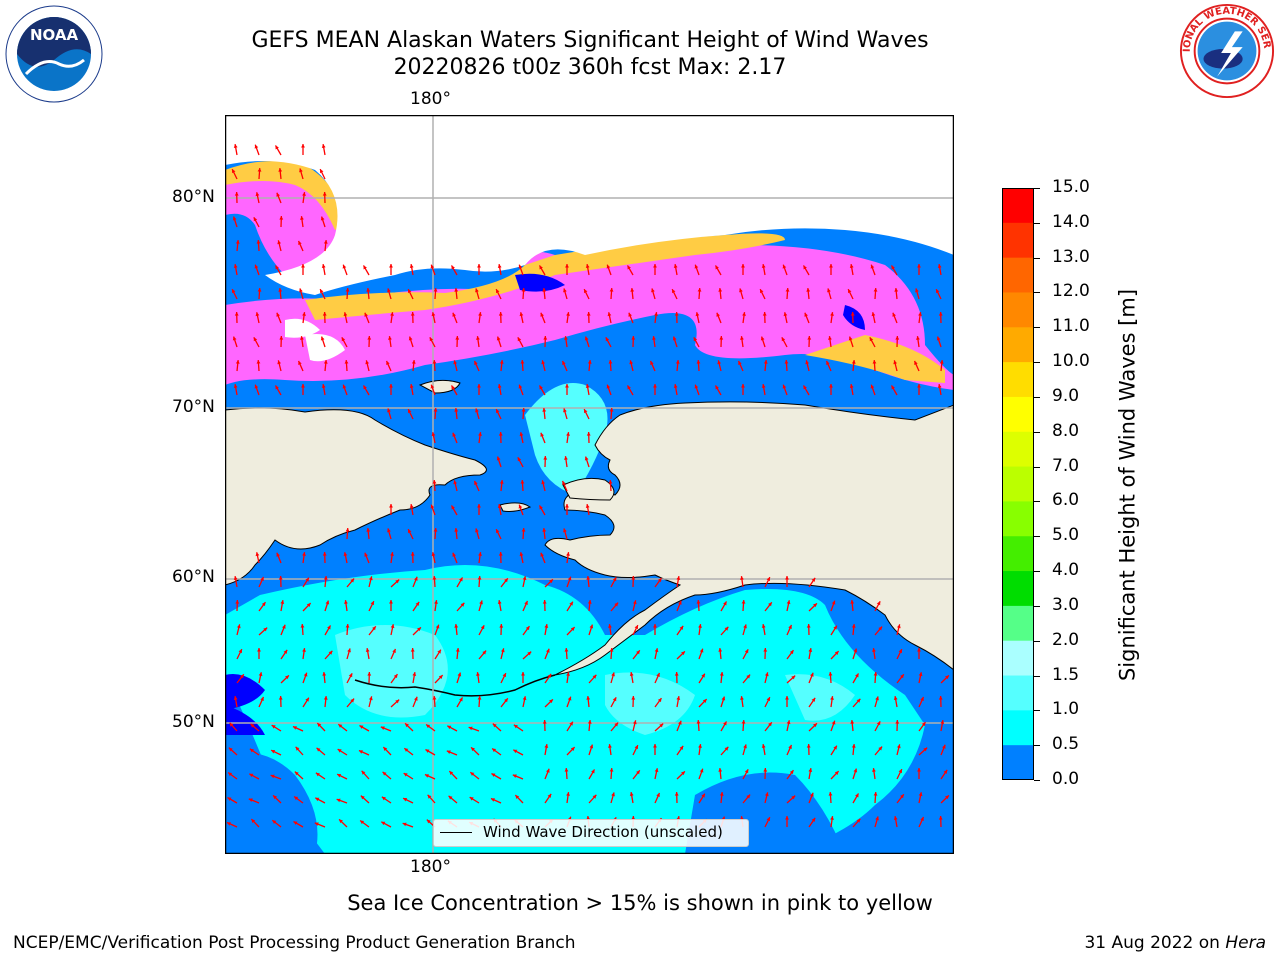  What do you see at coordinates (591, 833) in the screenshot?
I see `map-legend: Wind Wave Direction (unscaled)` at bounding box center [591, 833].